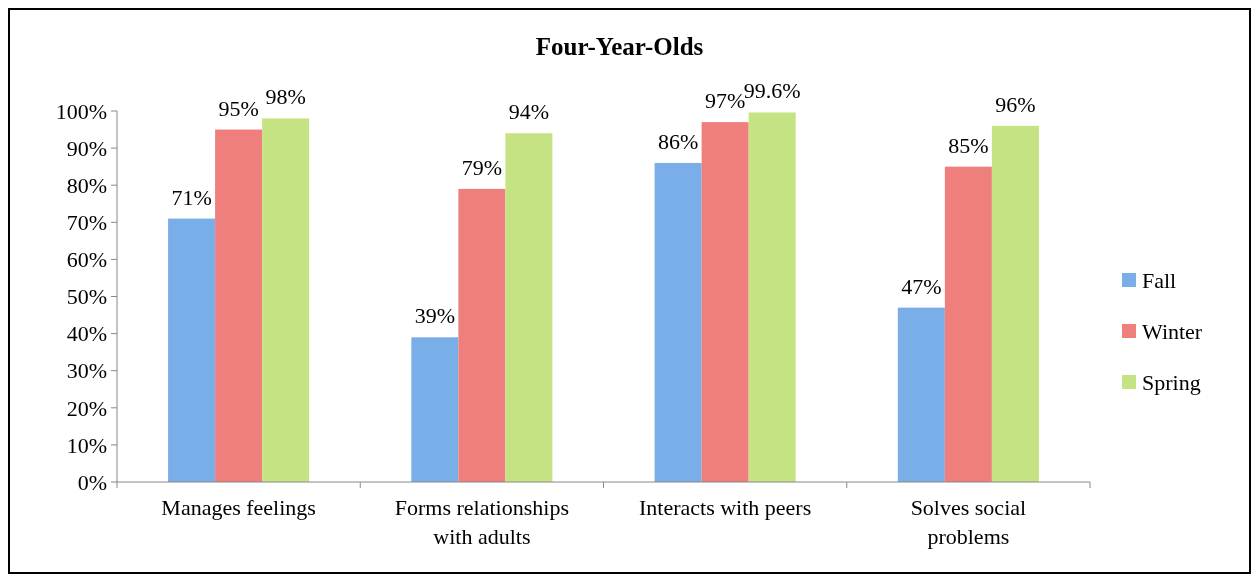 This screenshot has width=1259, height=582. What do you see at coordinates (86, 260) in the screenshot?
I see `y-tick-label: 60%` at bounding box center [86, 260].